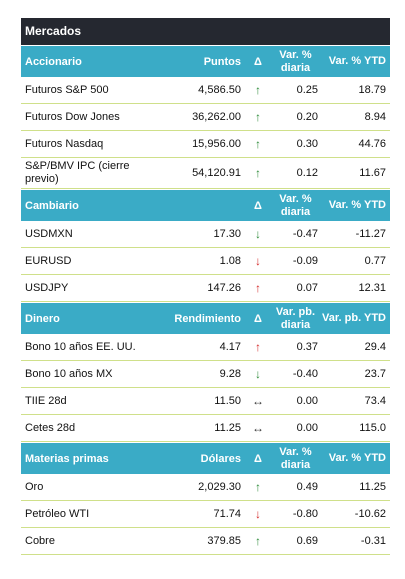 The width and height of the screenshot is (405, 579). What do you see at coordinates (220, 458) in the screenshot?
I see `column-header-value: Dólares` at bounding box center [220, 458].